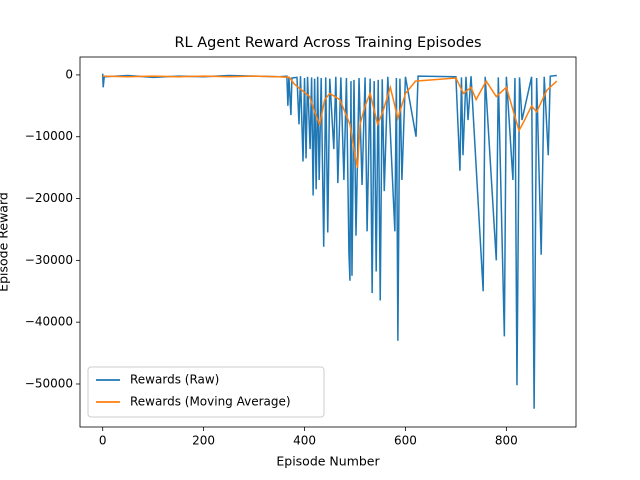 Image resolution: width=640 pixels, height=480 pixels. Describe the element at coordinates (69, 74) in the screenshot. I see `y-tick-label: 0` at that location.